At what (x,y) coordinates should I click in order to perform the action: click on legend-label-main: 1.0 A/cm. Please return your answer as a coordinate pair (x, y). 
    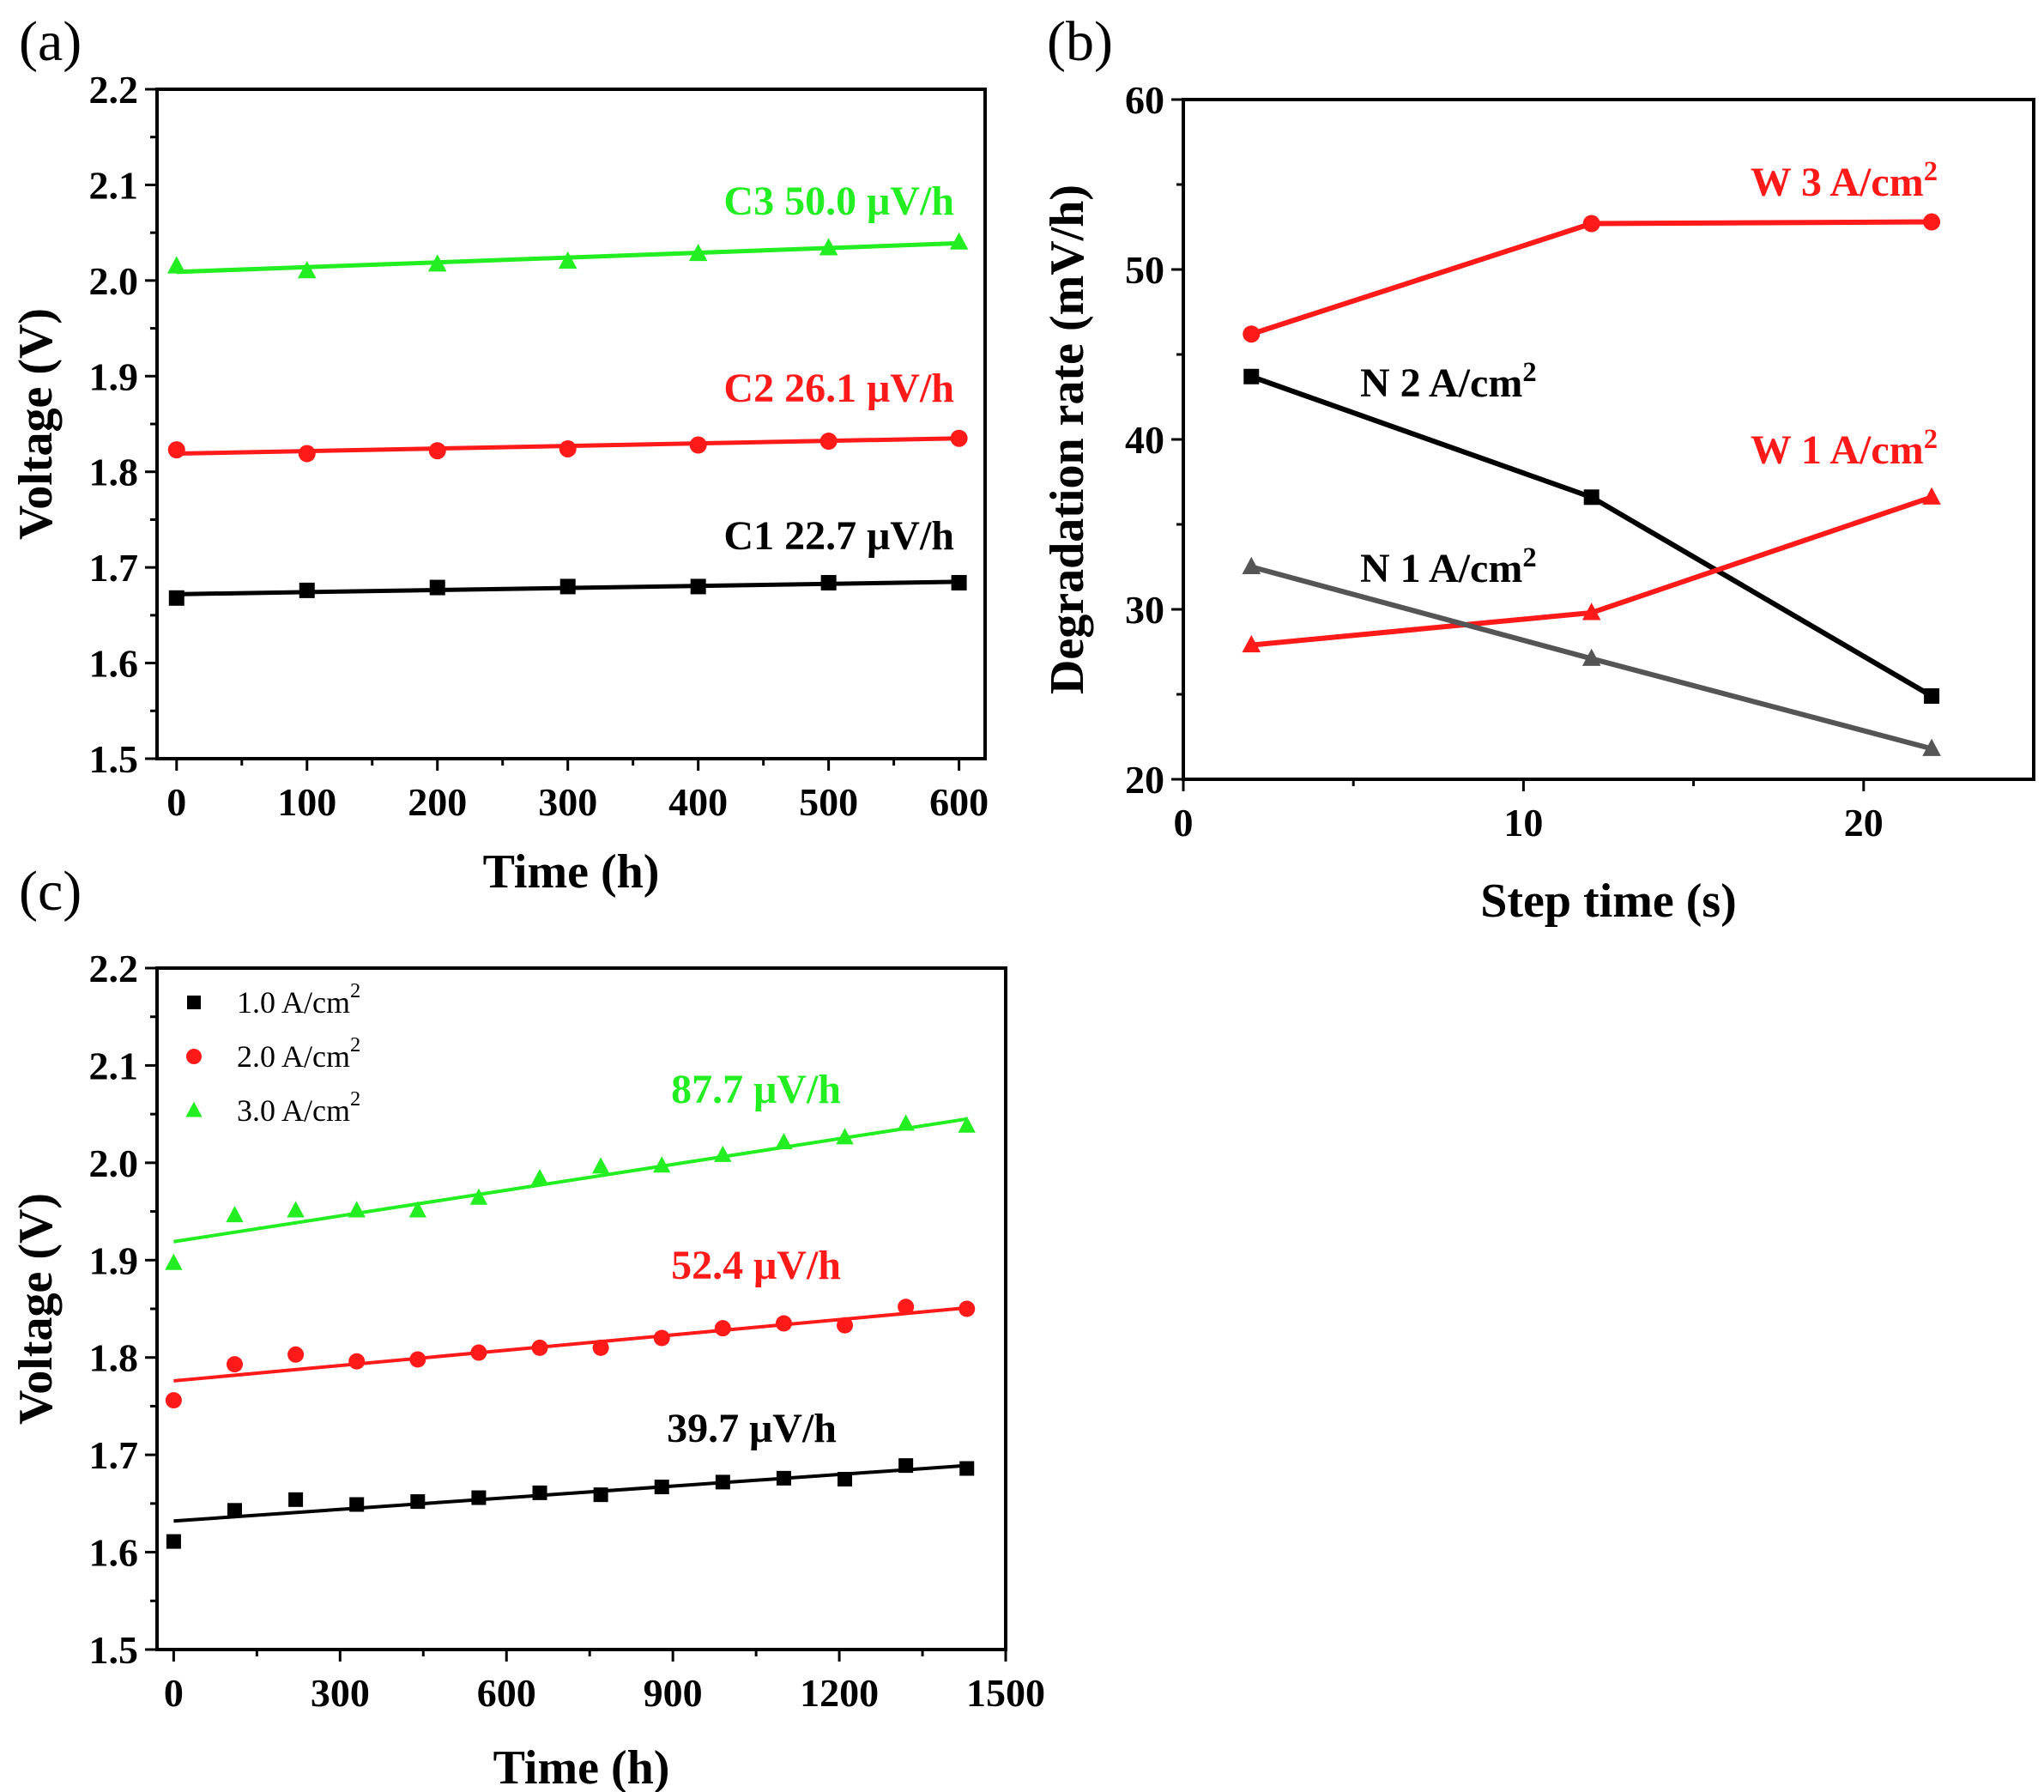
    Looking at the image, I should click on (293, 1003).